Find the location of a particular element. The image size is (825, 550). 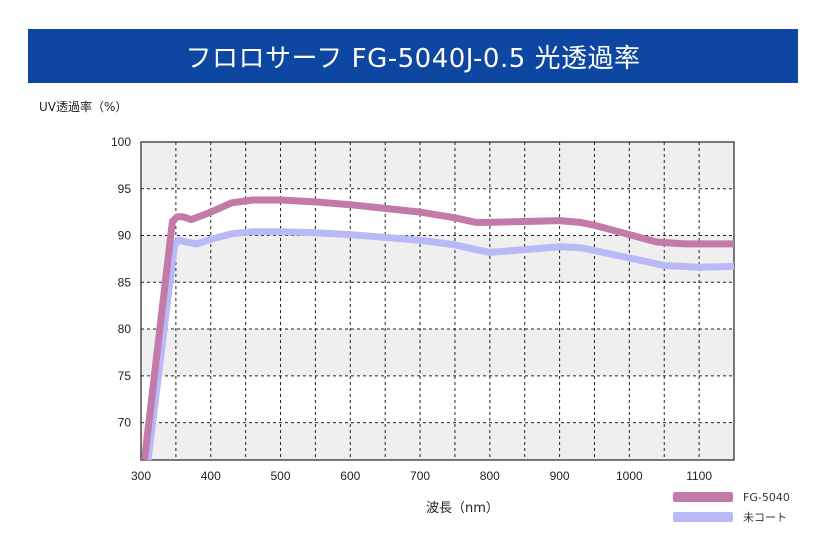

legend-item-fg5040: FG-5040 is located at coordinates (731, 497).